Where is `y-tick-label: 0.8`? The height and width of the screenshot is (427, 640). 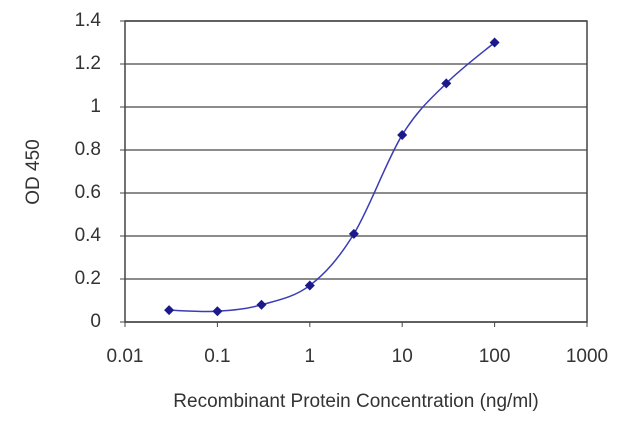
y-tick-label: 0.8 is located at coordinates (88, 149).